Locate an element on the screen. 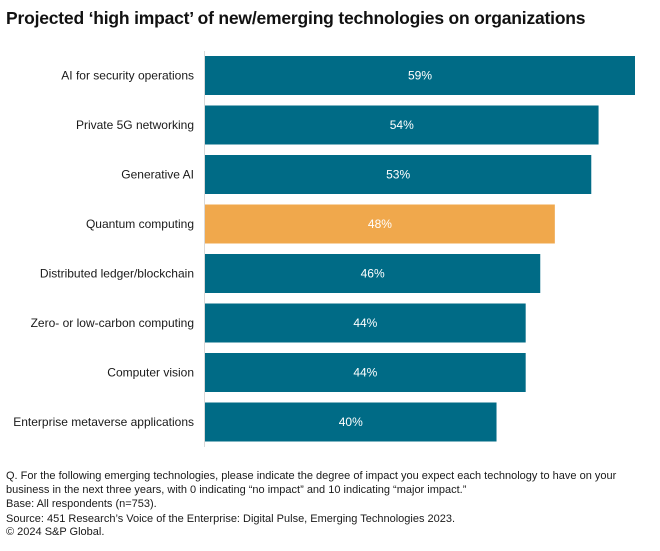 The height and width of the screenshot is (551, 660). category-label: Private 5G networking is located at coordinates (135, 125).